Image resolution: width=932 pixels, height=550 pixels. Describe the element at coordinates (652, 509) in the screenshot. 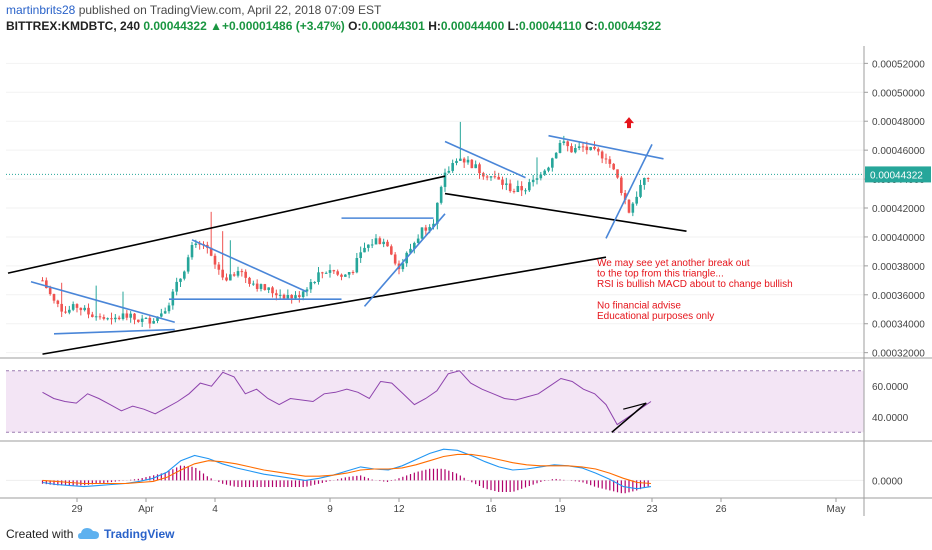

I see `time-tick-label: 23` at that location.